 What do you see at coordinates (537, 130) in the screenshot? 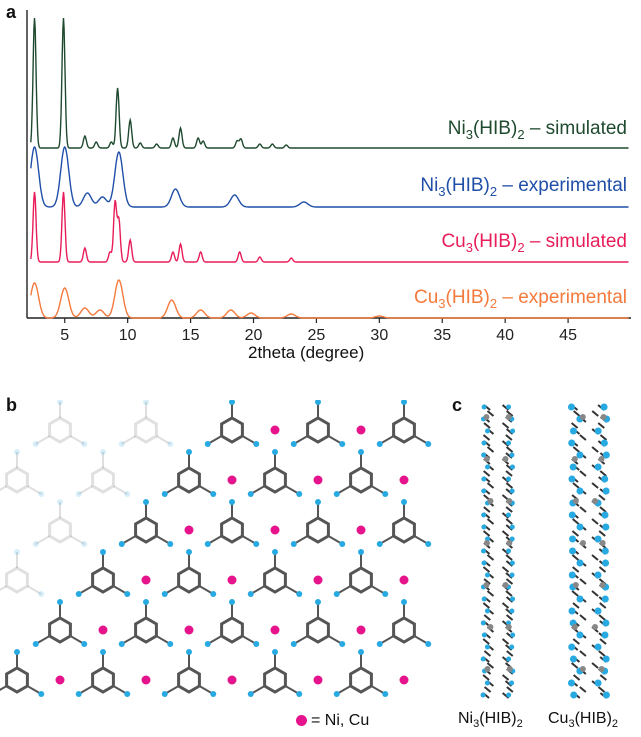
I see `series-label: Ni3(HIB)2 – simulated` at bounding box center [537, 130].